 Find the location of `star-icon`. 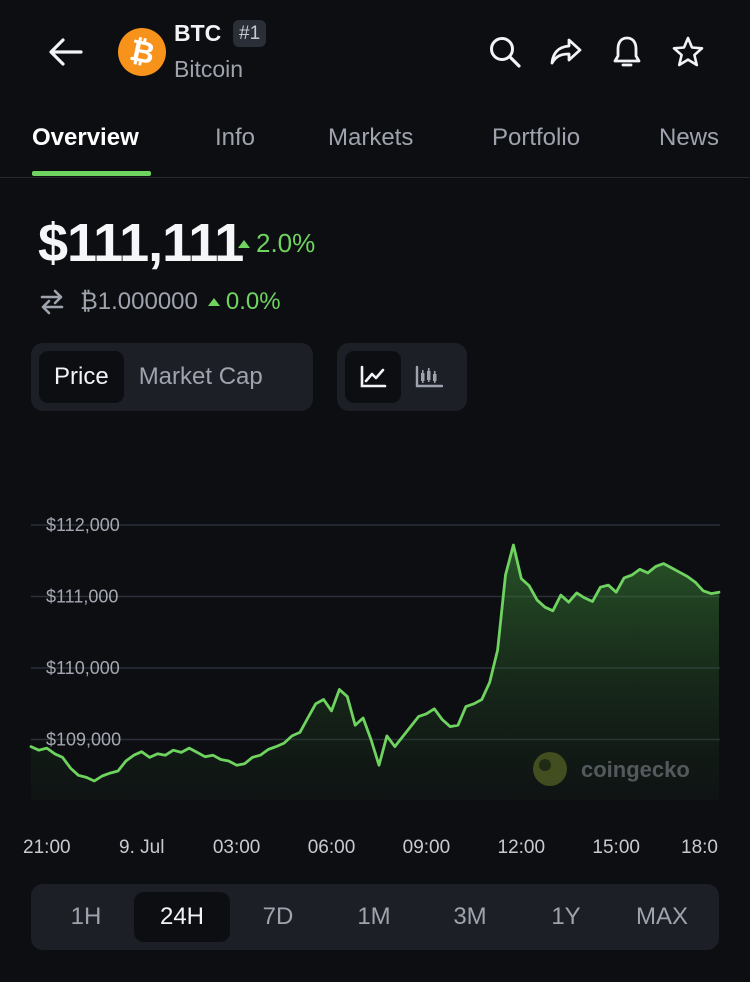

star-icon is located at coordinates (688, 51).